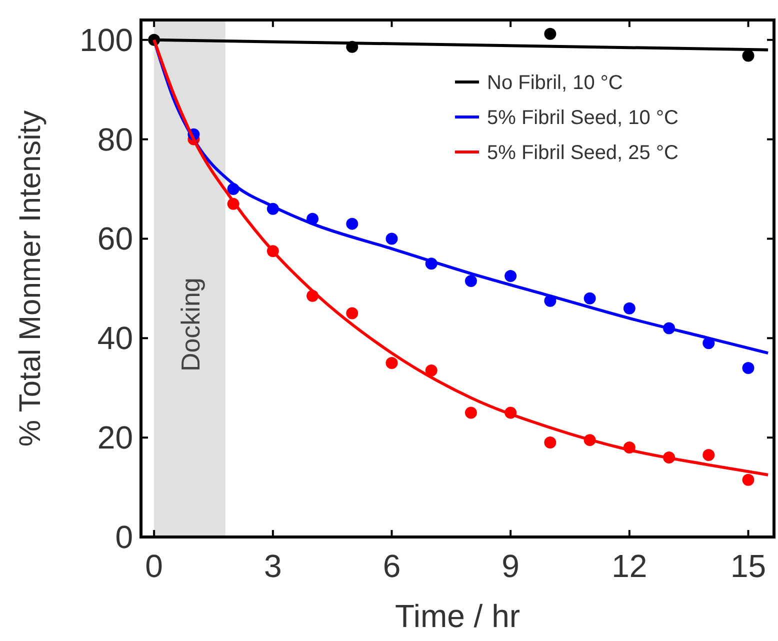 Image resolution: width=778 pixels, height=641 pixels. What do you see at coordinates (391, 566) in the screenshot?
I see `x-tick-label: 6` at bounding box center [391, 566].